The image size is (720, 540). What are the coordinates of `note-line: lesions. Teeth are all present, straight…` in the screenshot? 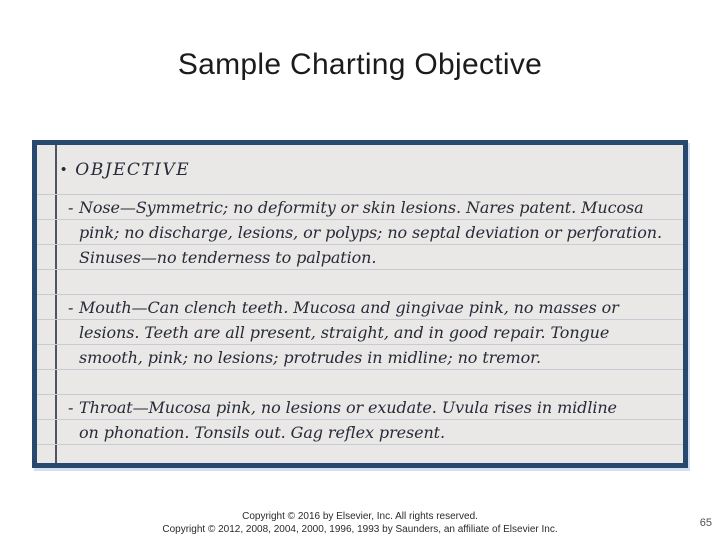 It's located at (344, 332).